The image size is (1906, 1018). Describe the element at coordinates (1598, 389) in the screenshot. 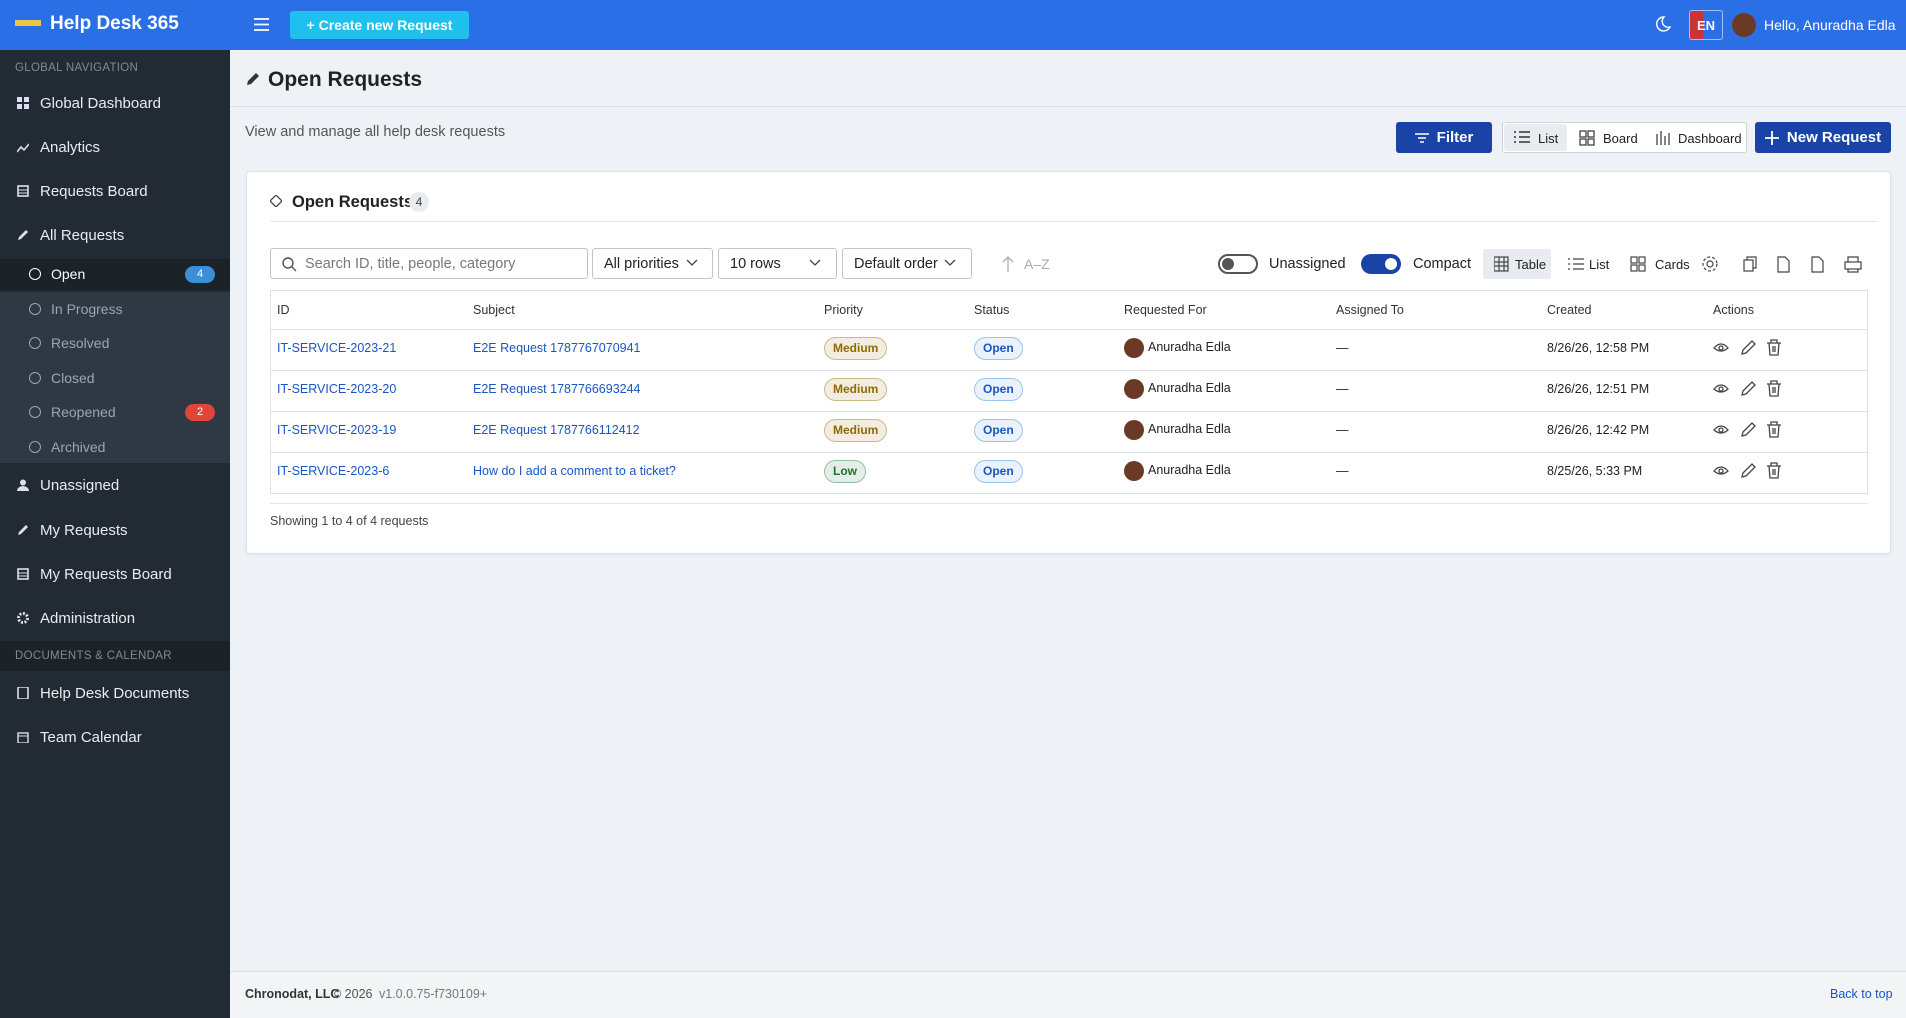

I see `created: 8/26/26, 12:51 PM` at that location.